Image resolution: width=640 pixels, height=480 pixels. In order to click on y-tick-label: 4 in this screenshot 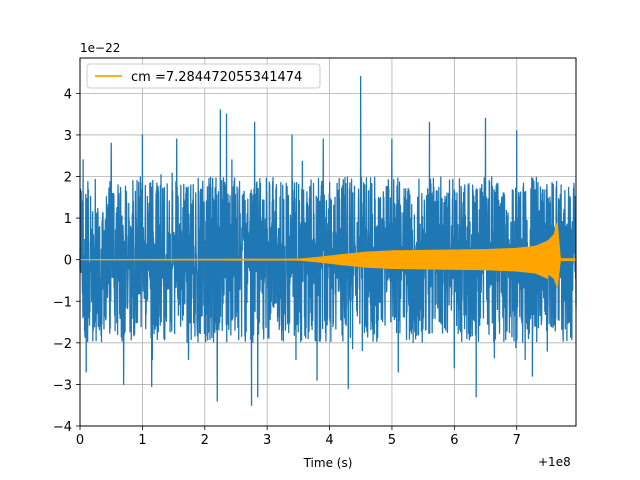, I will do `click(68, 94)`.